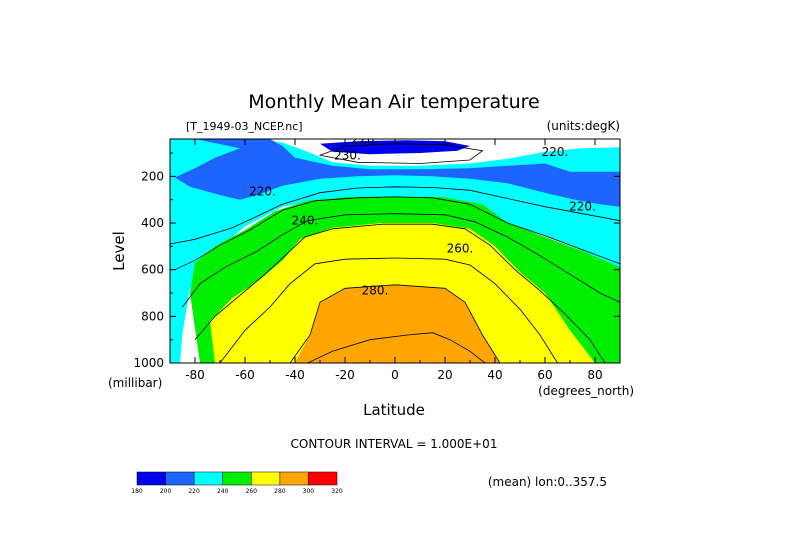  I want to click on file-label: [T_1949-03_NCEP.nc], so click(244, 126).